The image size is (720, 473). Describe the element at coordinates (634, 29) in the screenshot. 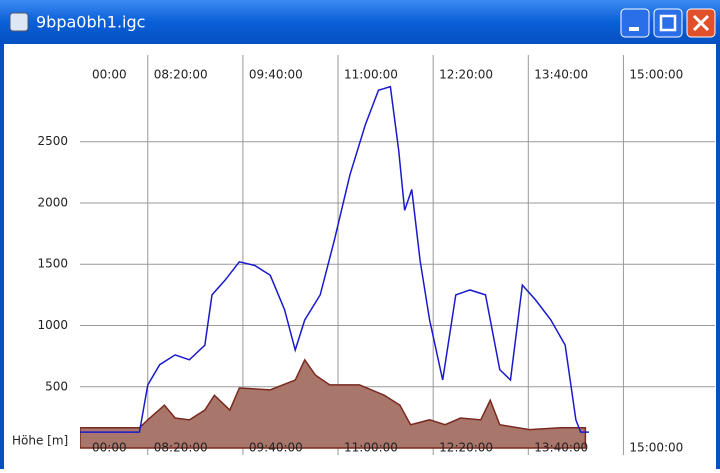

I see `minimize-icon` at that location.